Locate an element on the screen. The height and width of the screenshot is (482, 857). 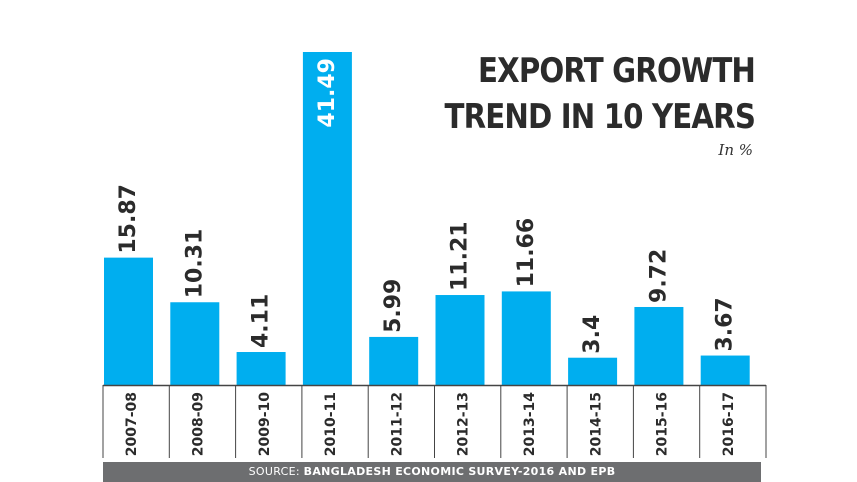
value-label-2013-14: 11.66 is located at coordinates (526, 253).